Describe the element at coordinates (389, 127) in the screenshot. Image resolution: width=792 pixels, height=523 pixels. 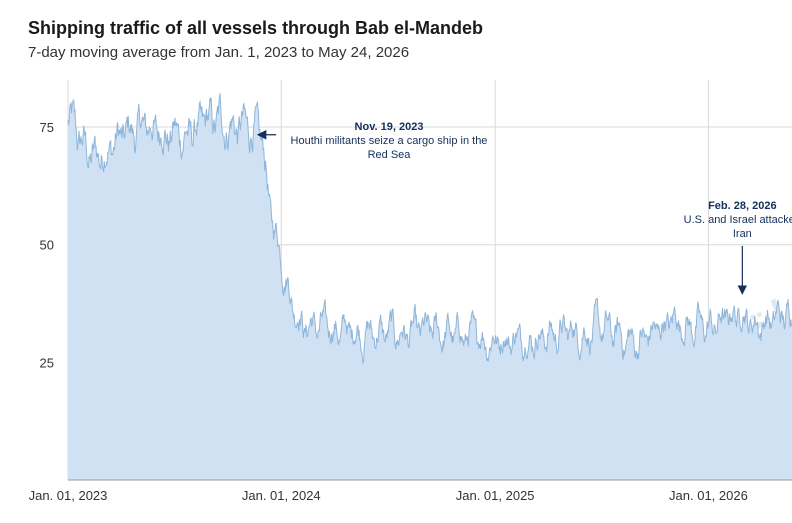
I see `annotation-date: Nov. 19, 2023` at that location.